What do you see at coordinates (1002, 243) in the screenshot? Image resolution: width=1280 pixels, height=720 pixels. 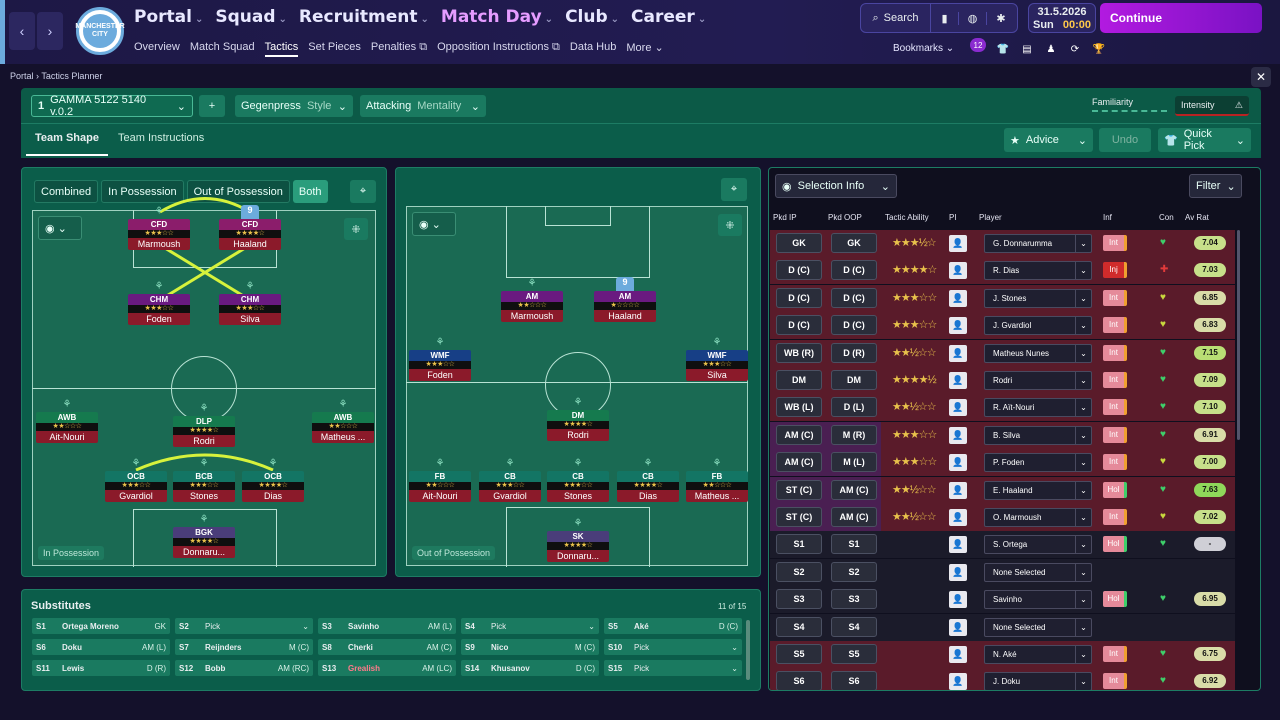 I see `table-row: GK GK ★★★½☆ 👤 G. Donnarumma ⌄ Int ♥ 7.04` at bounding box center [1002, 243].